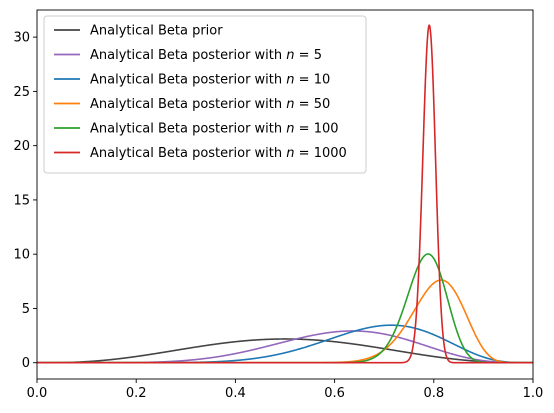 This screenshot has width=554, height=413. What do you see at coordinates (21, 38) in the screenshot?
I see `y-tick-label: 30` at bounding box center [21, 38].